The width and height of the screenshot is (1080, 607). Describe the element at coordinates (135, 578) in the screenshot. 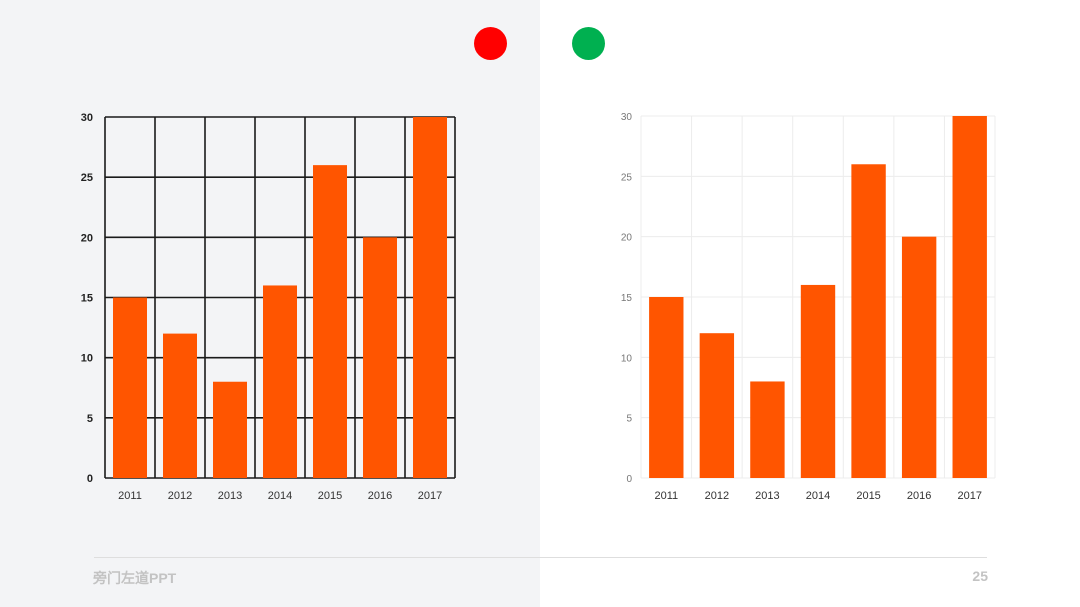

I see `footer-brand: 旁门左道PPT` at that location.